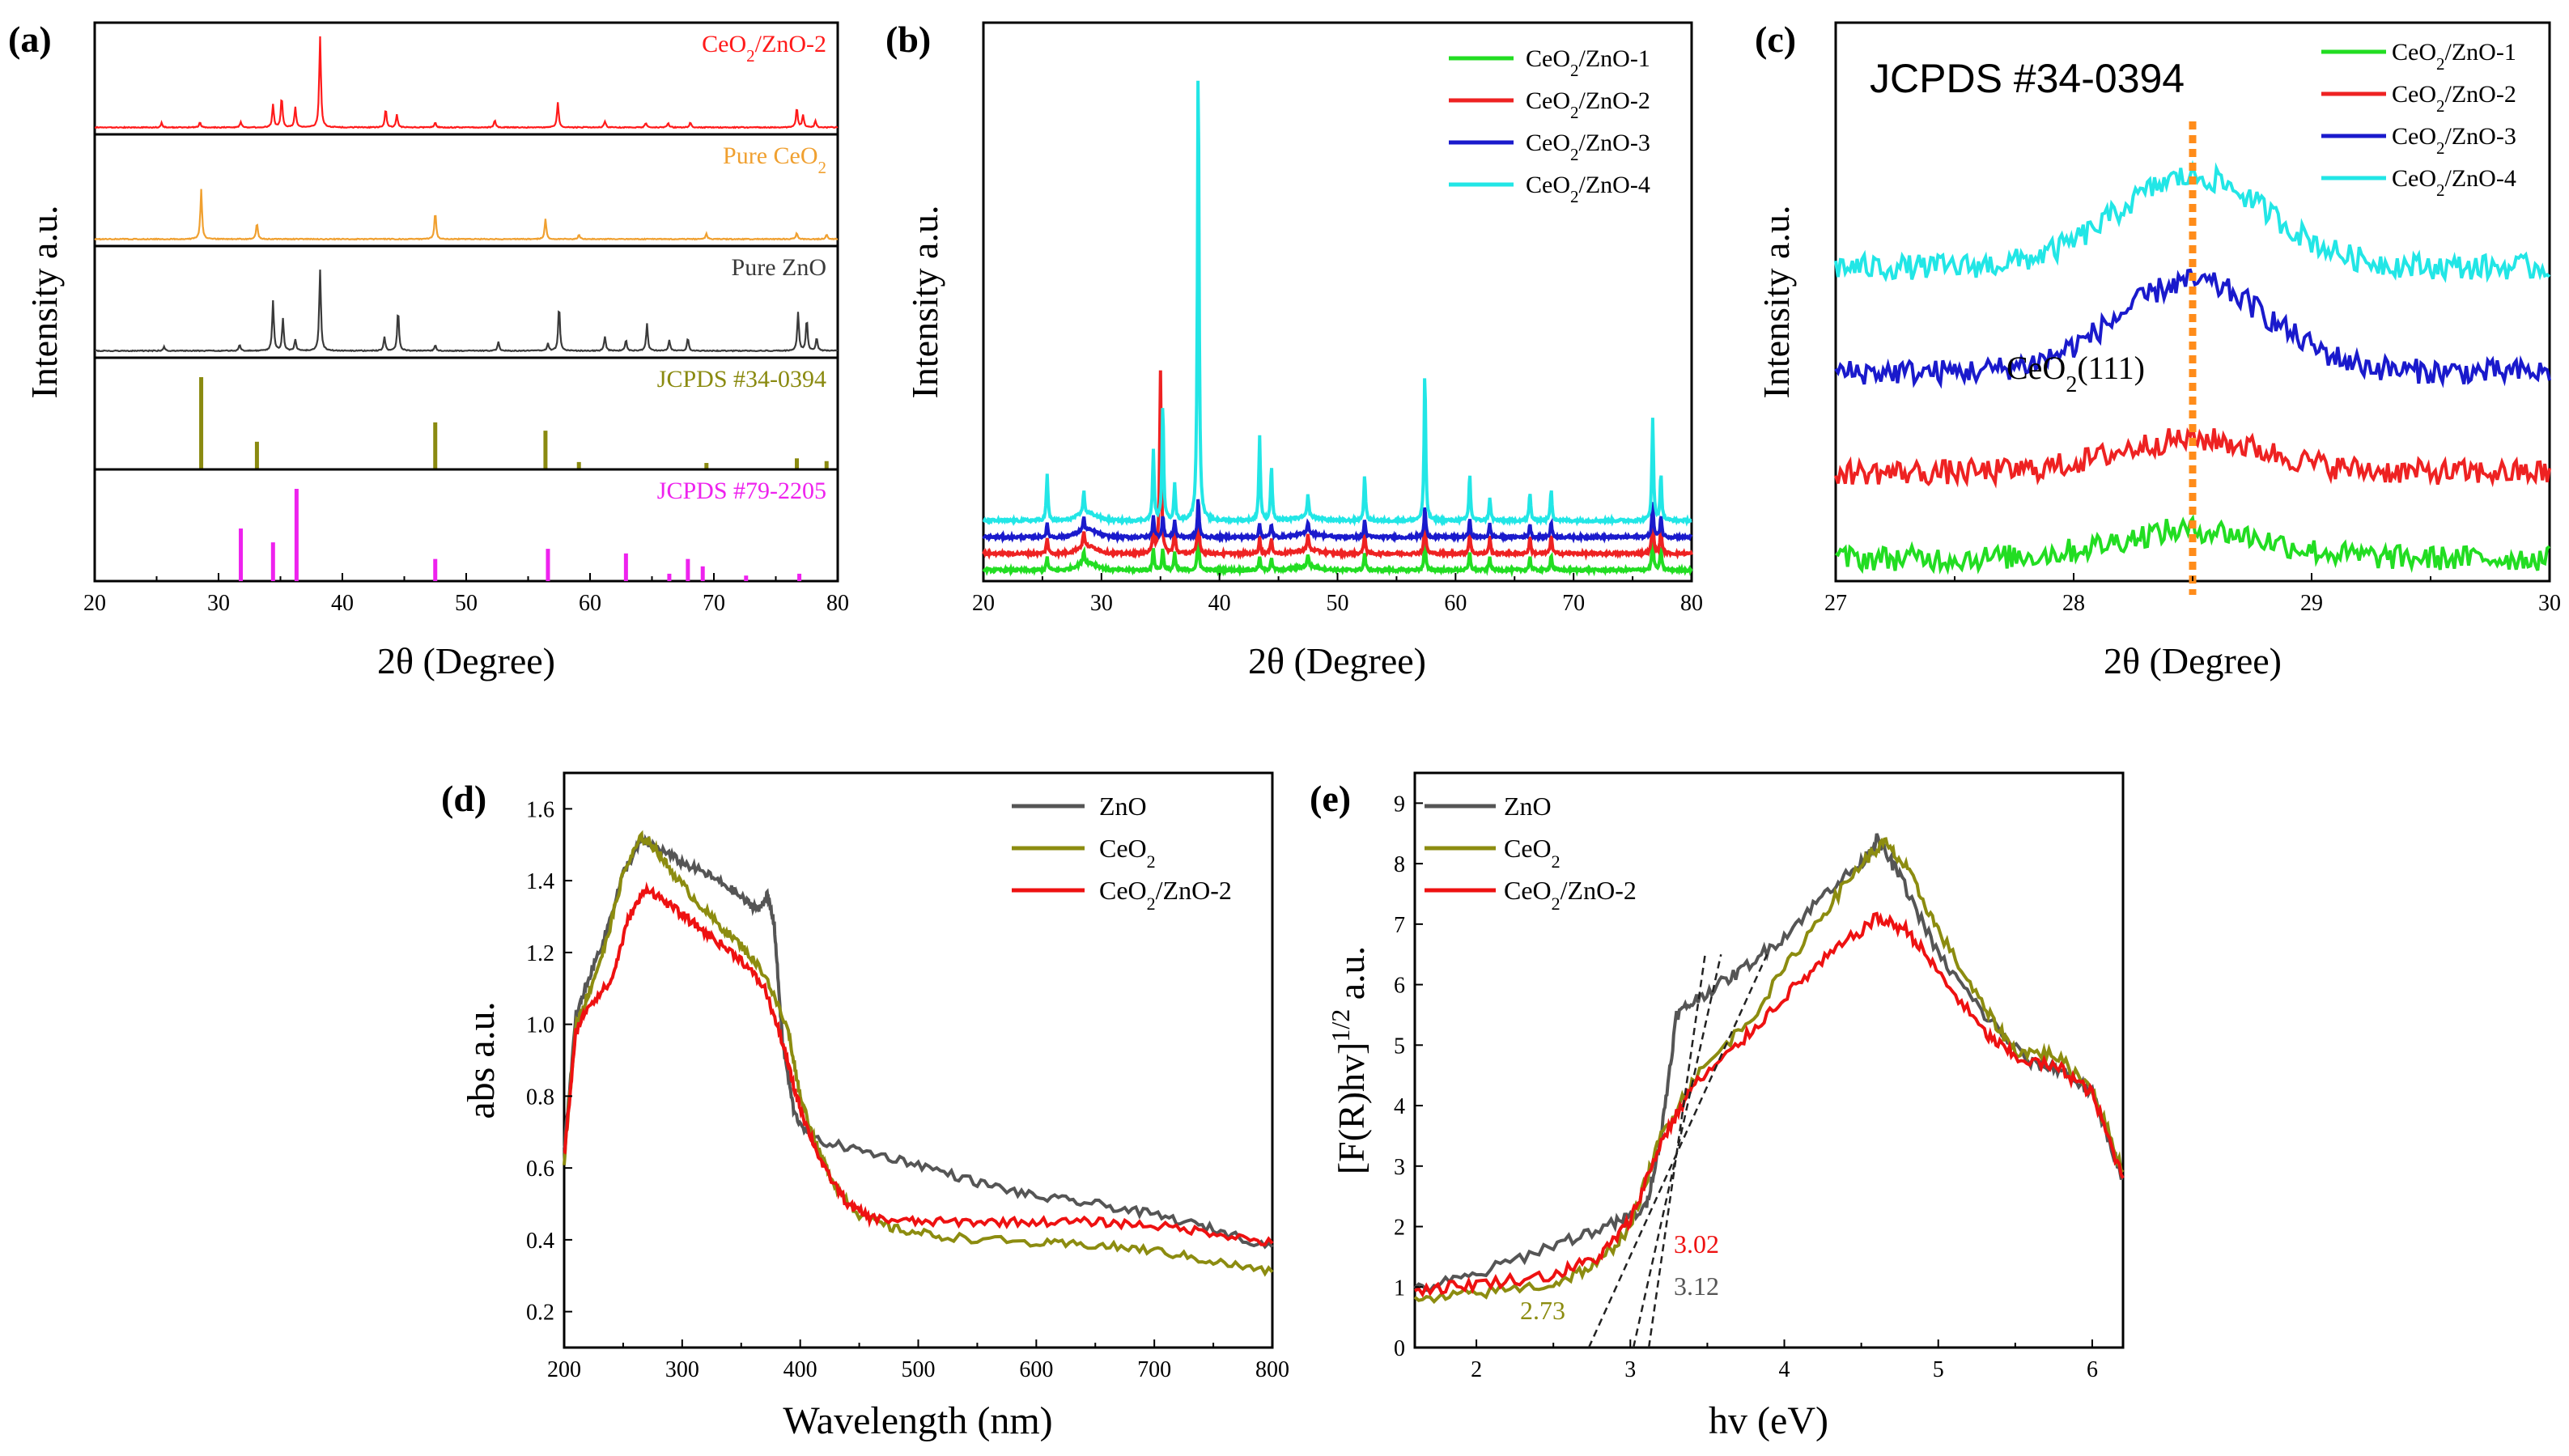  Describe the element at coordinates (917, 1420) in the screenshot. I see `panel-d-xlabel: Wavelength (nm)` at that location.